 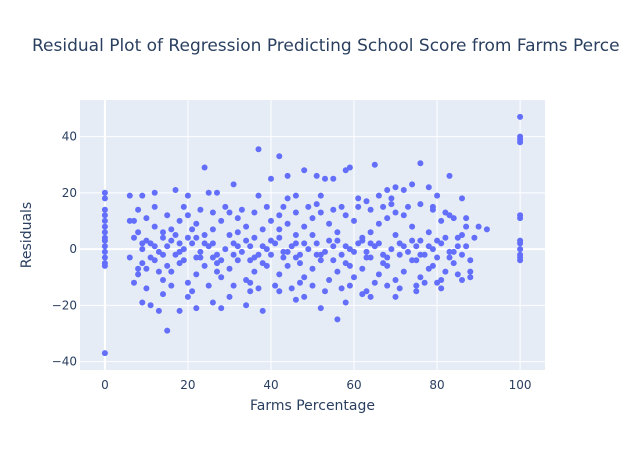 I want to click on x-tick-label: 20, so click(x=187, y=385).